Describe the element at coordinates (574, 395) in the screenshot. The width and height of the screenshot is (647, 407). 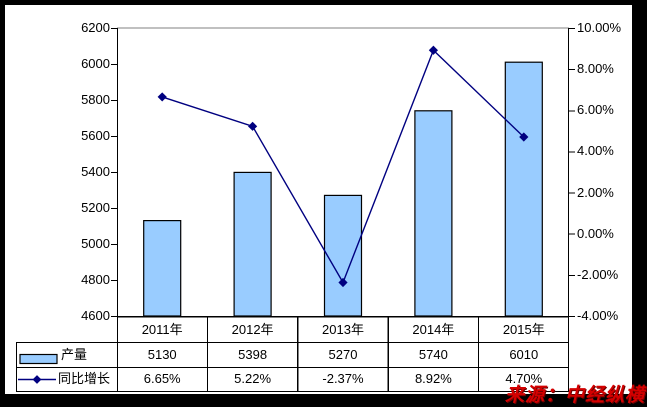
I see `source-watermark: 来源：中经纵横` at that location.